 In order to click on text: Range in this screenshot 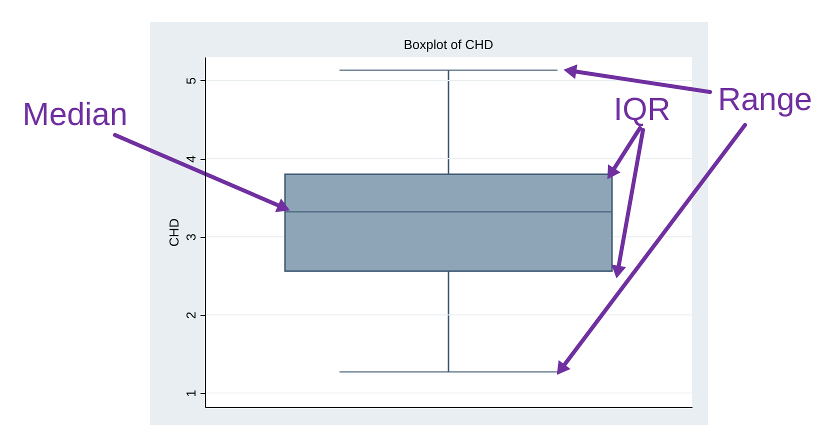, I will do `click(765, 99)`.